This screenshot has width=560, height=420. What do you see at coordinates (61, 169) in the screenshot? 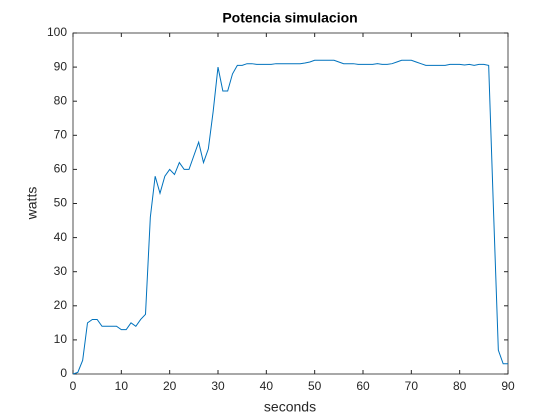
I see `y-tick-label: 60` at bounding box center [61, 169].